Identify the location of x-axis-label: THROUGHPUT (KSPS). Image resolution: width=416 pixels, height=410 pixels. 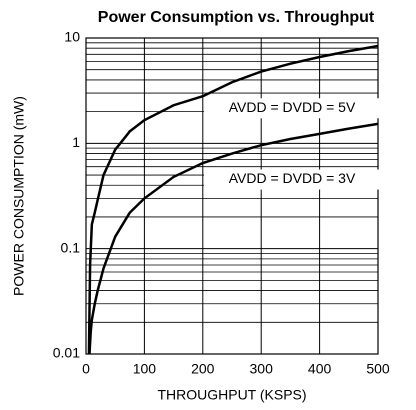
(231, 395).